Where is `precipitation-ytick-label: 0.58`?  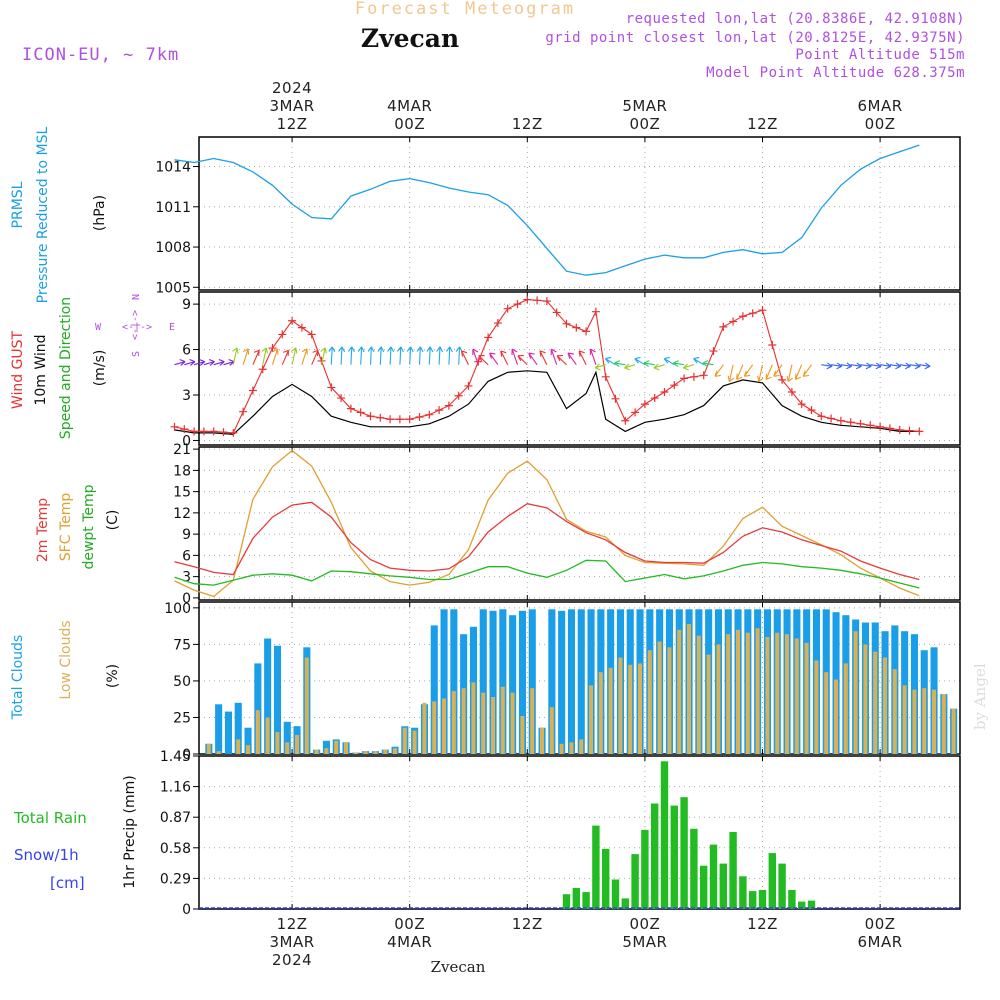 precipitation-ytick-label: 0.58 is located at coordinates (175, 849).